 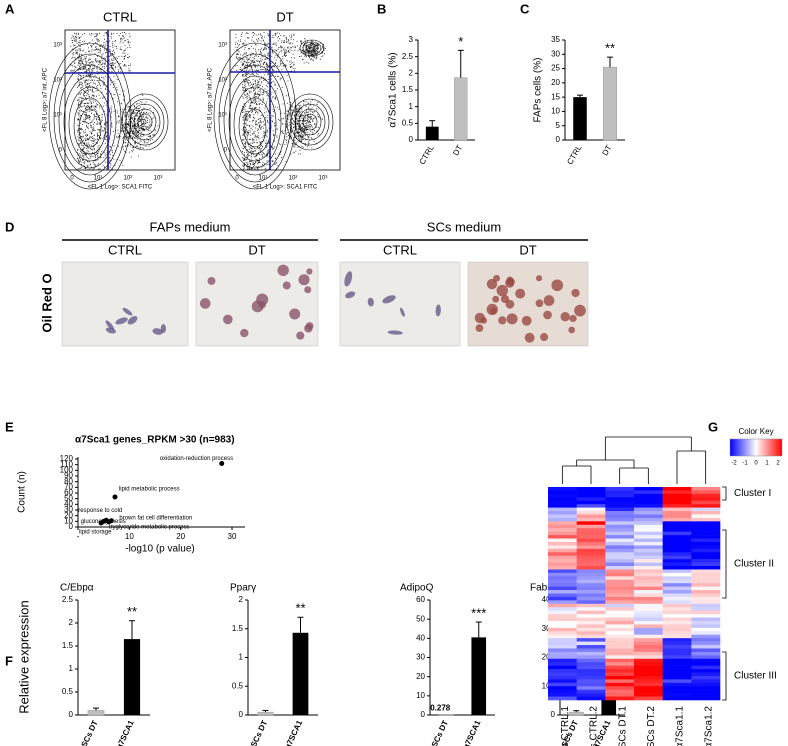 What do you see at coordinates (558, 125) in the screenshot?
I see `y-tick-label: 5` at bounding box center [558, 125].